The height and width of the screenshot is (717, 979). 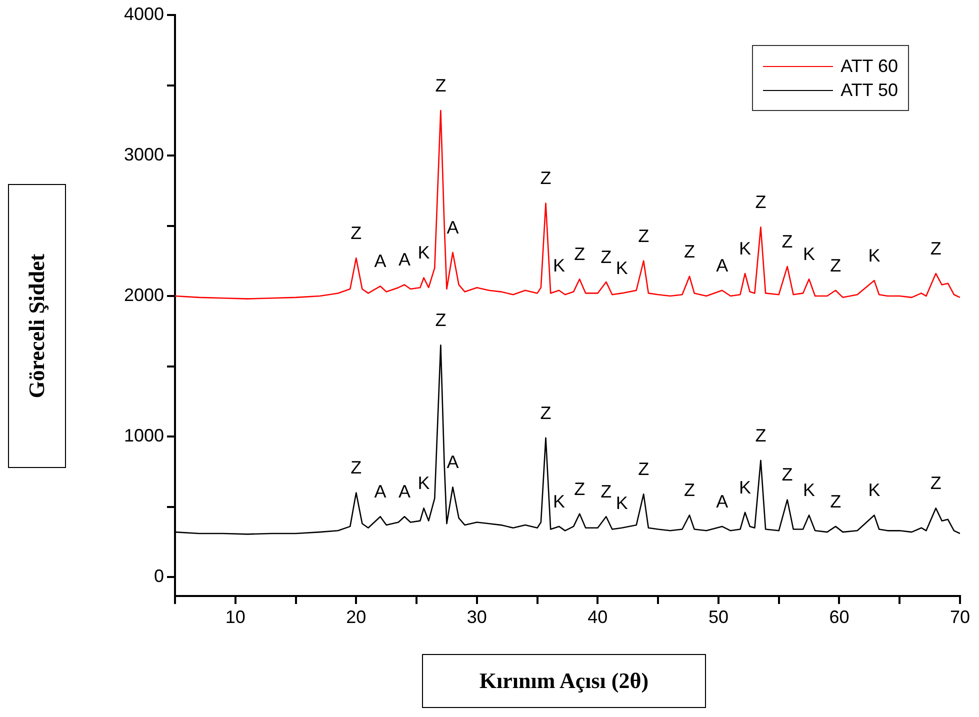 What do you see at coordinates (960, 616) in the screenshot?
I see `x-tick-label: 70` at bounding box center [960, 616].